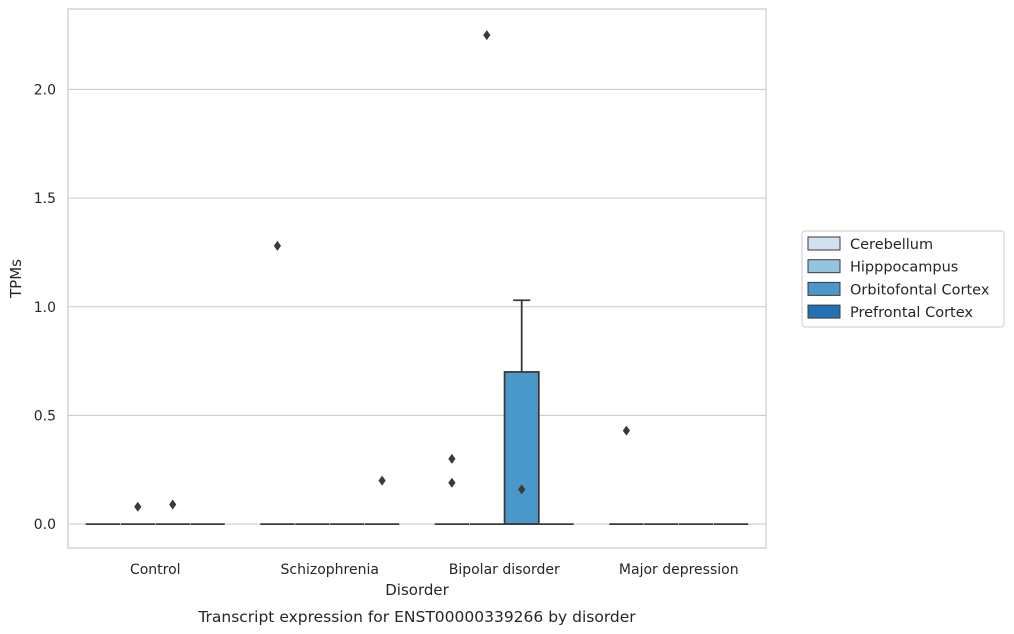 The image size is (1014, 634). I want to click on y-tick-labels: 0.0 0.5 1.0 1.5 2.0, so click(45, 307).